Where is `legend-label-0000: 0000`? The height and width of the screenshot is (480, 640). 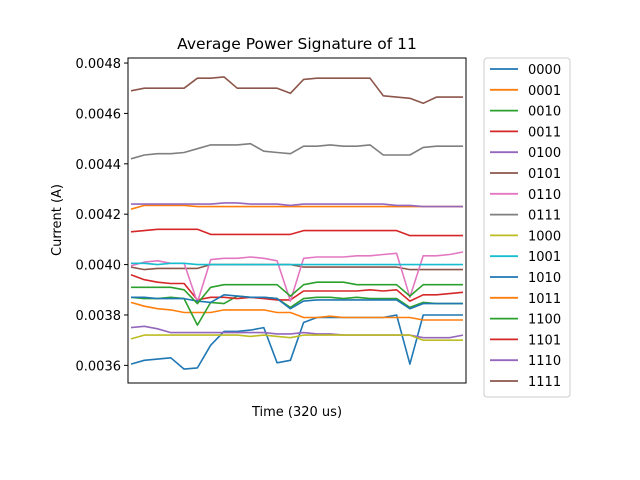 legend-label-0000: 0000 is located at coordinates (544, 70).